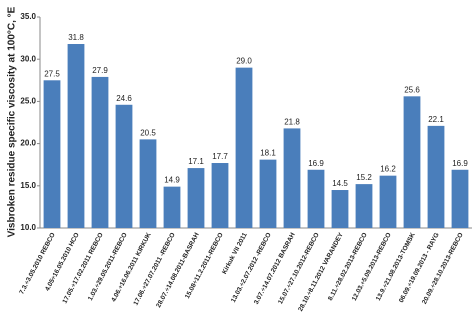  What do you see at coordinates (196, 161) in the screenshot?
I see `value-label: 17.1` at bounding box center [196, 161].